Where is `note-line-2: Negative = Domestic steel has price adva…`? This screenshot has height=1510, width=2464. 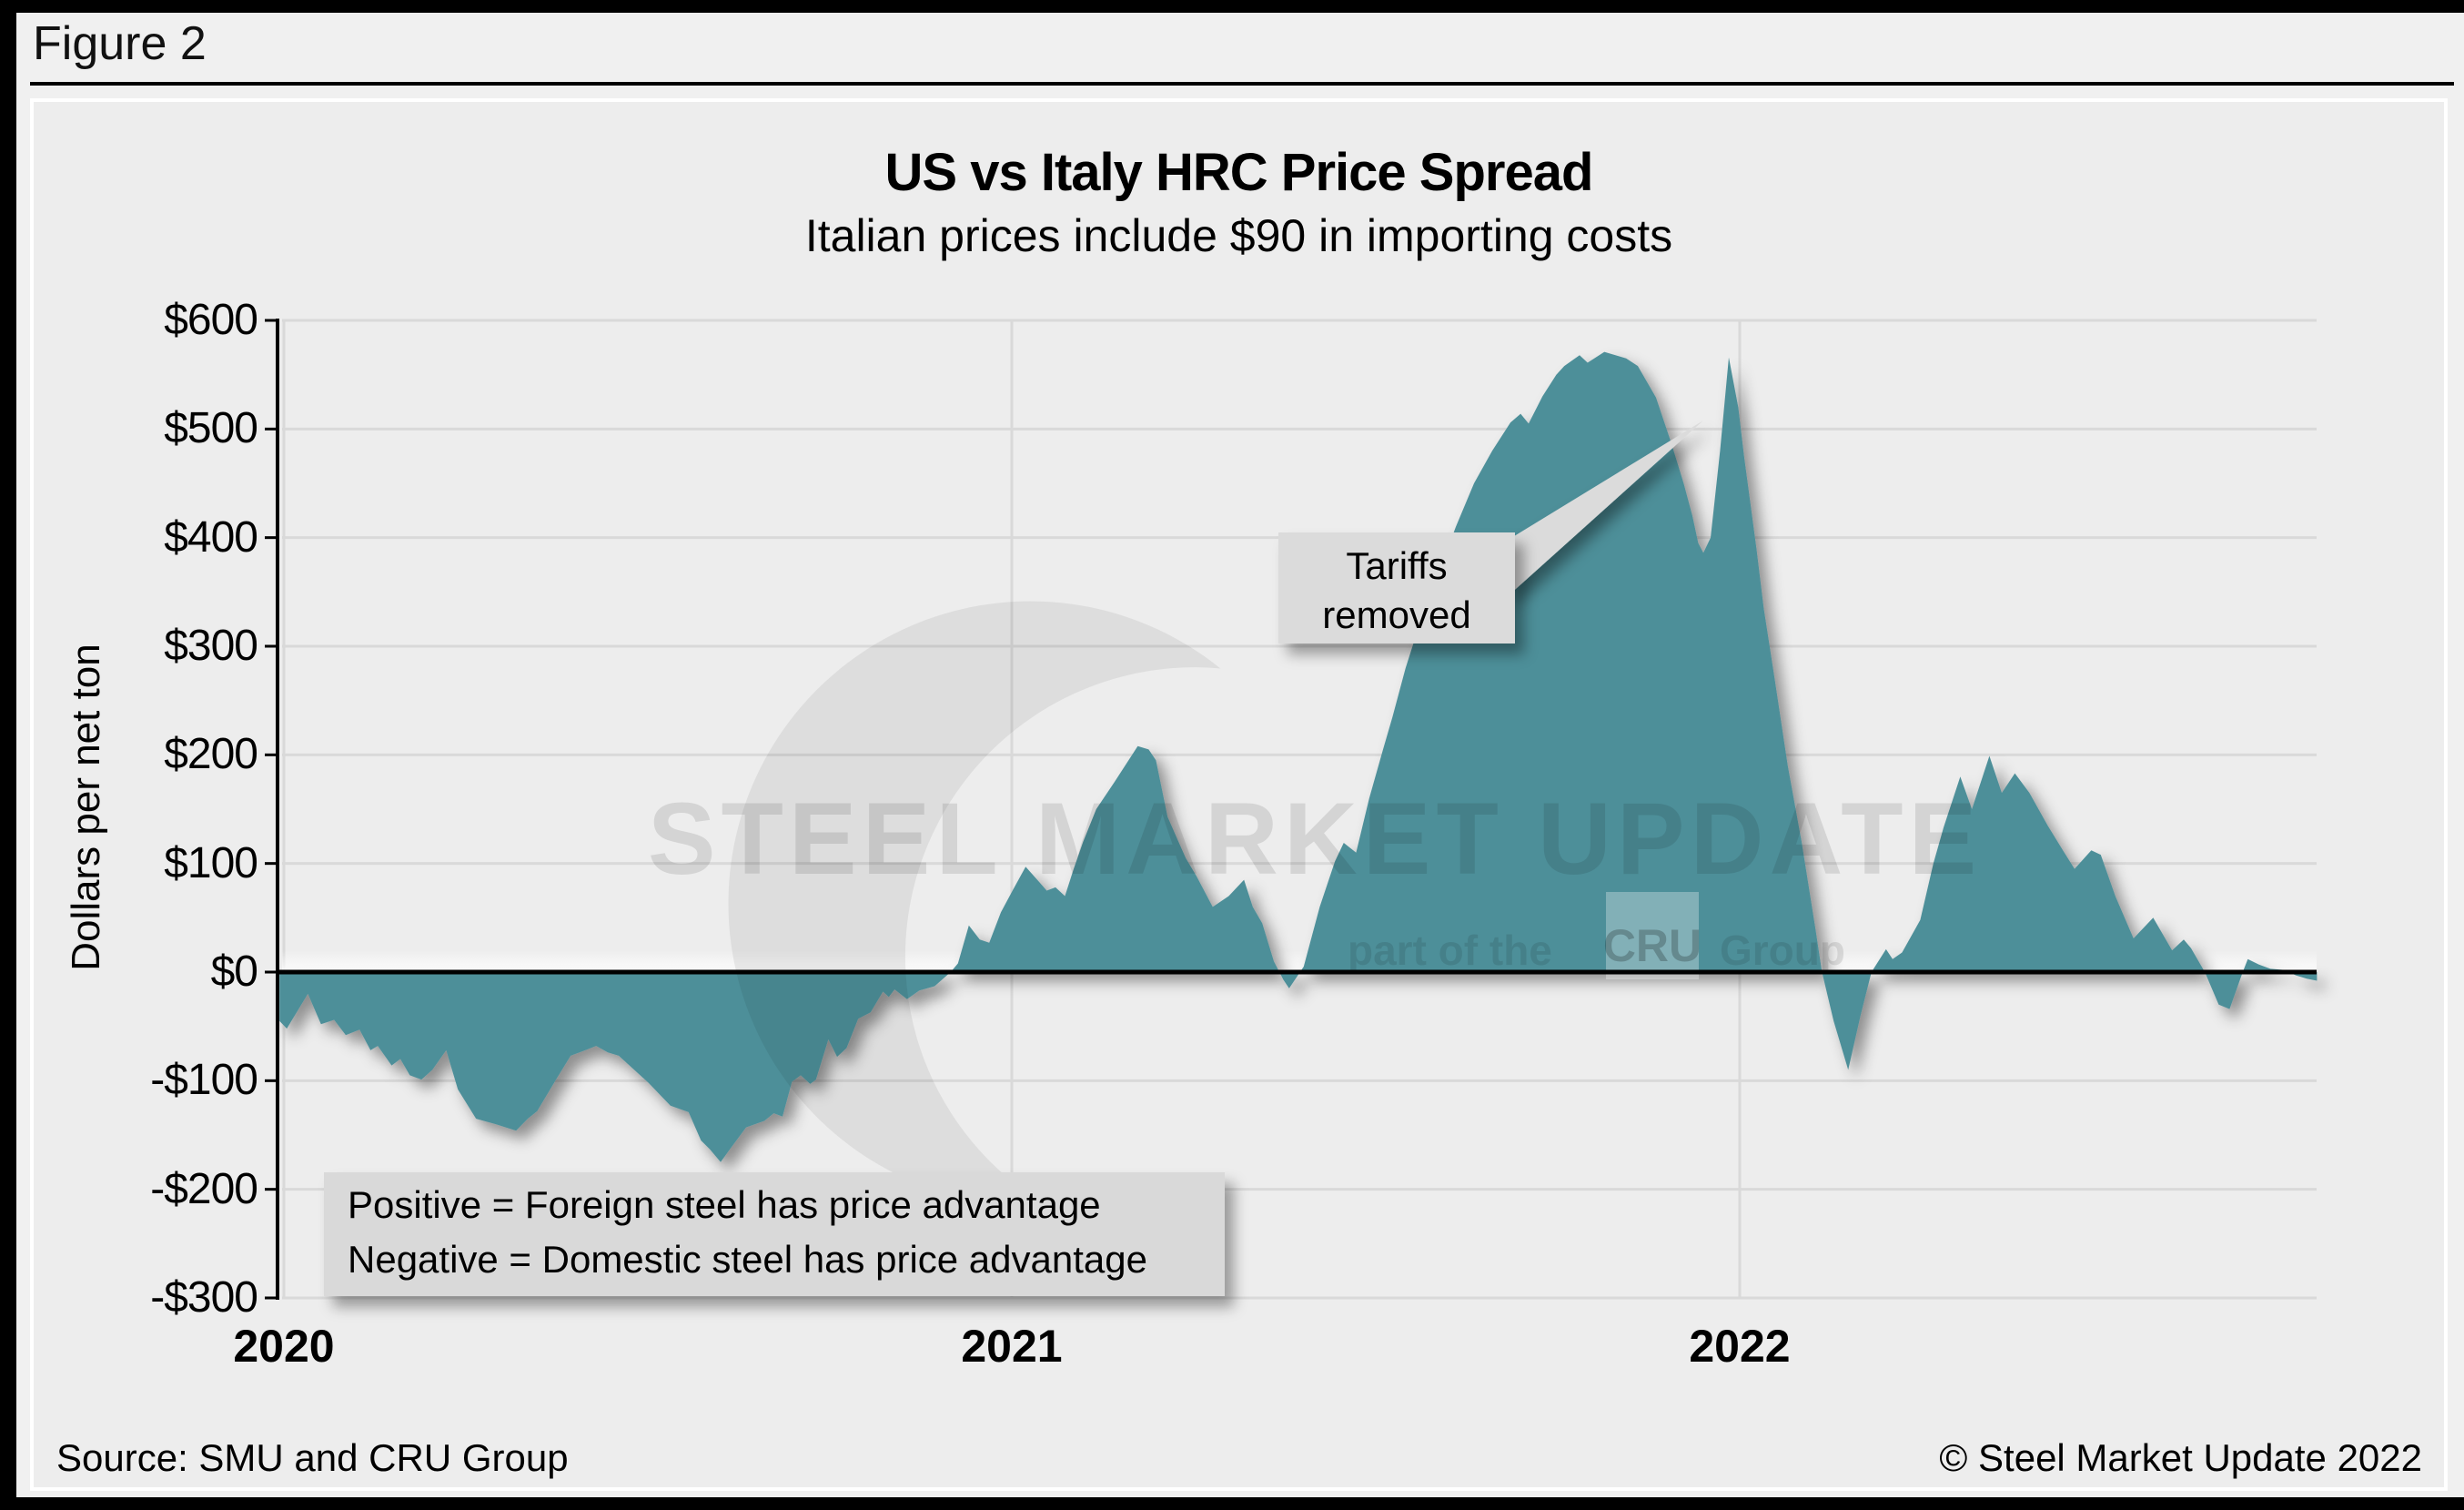 note-line-2: Negative = Domestic steel has price adva… is located at coordinates (747, 1259).